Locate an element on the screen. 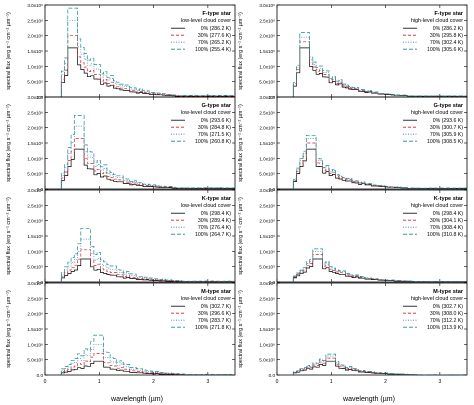  legend-entry: 70% (265.2 K) is located at coordinates (214, 43).